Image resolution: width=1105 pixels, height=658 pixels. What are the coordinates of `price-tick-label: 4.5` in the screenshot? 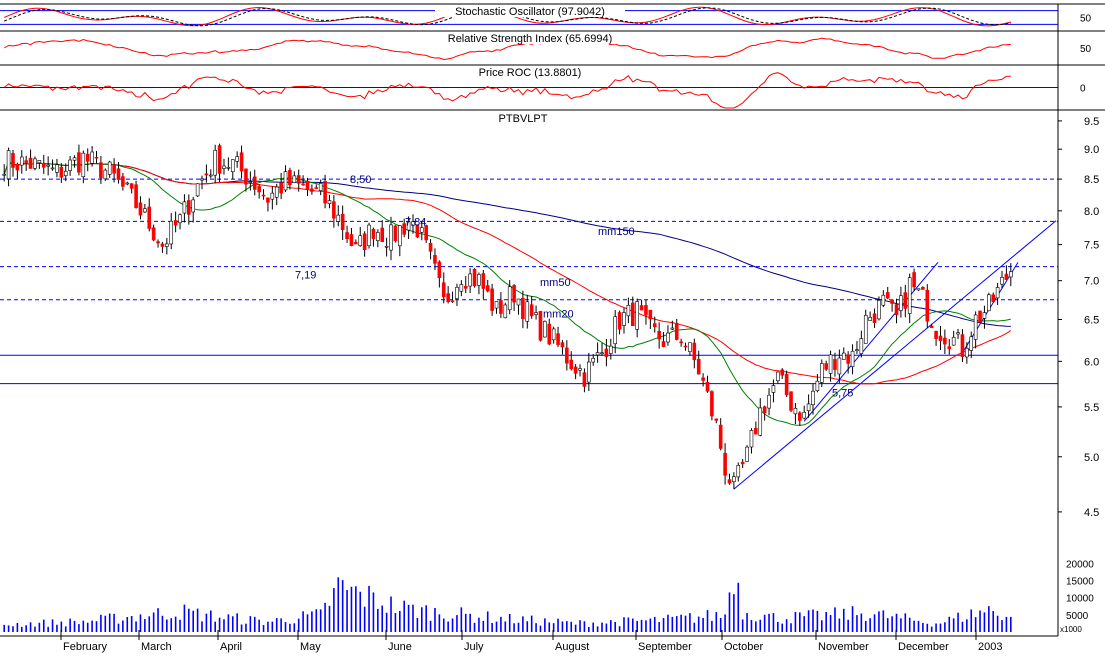 It's located at (1091, 513).